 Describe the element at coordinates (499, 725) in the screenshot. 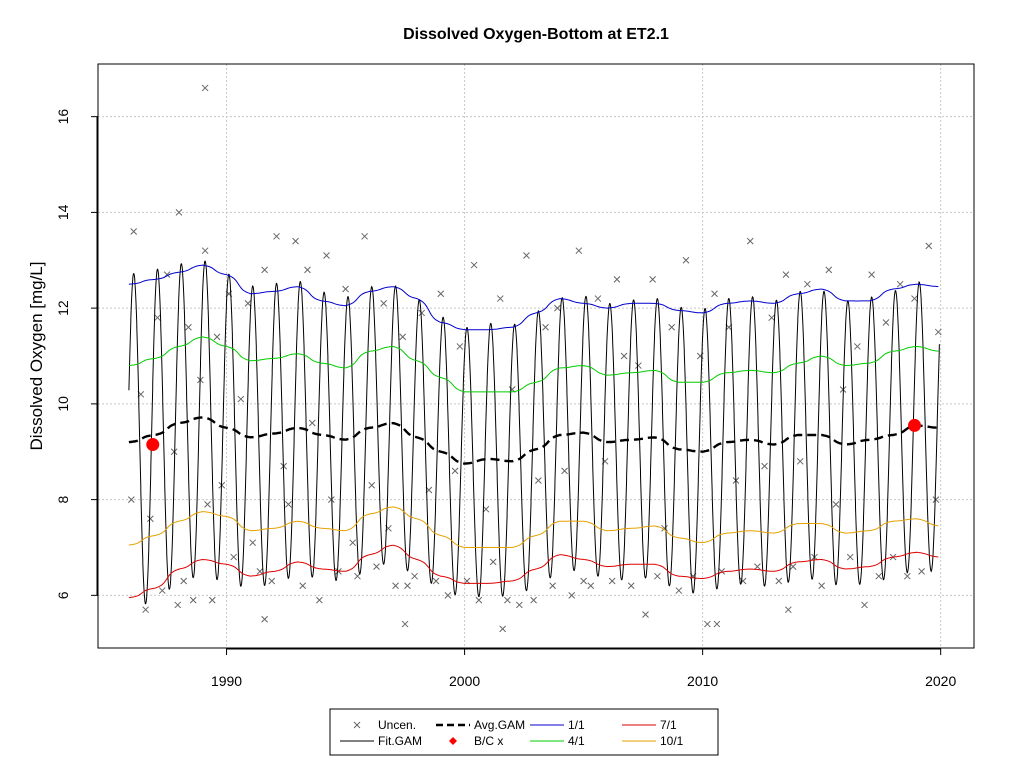

I see `legend-label-avg-gam: Avg.GAM` at that location.